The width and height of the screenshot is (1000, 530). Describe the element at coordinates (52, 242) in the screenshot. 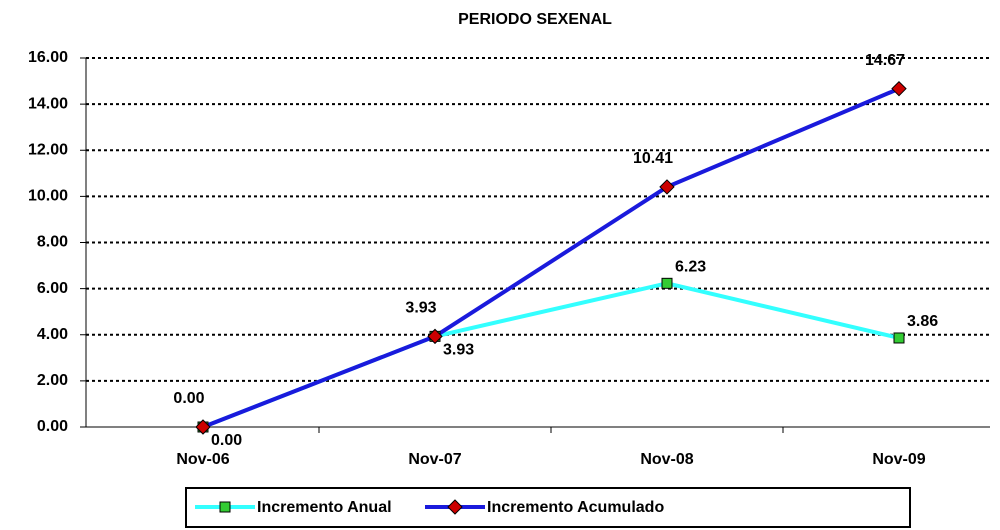

I see `y-tick-label: 8.00` at that location.